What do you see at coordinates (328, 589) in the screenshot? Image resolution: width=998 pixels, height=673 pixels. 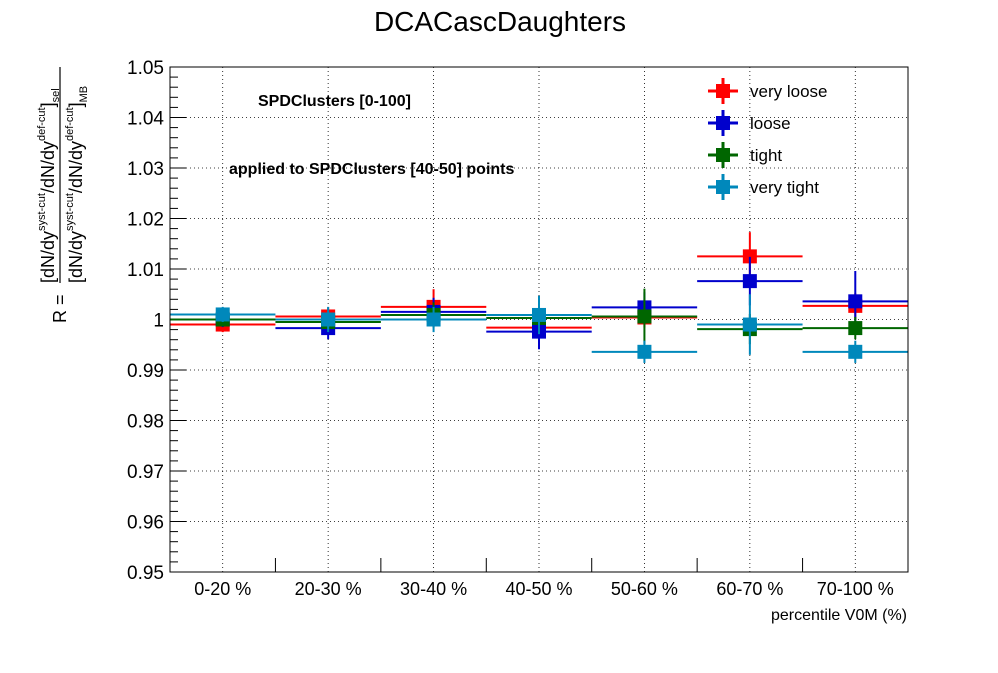 I see `x-tick-label: 20-30 %` at bounding box center [328, 589].